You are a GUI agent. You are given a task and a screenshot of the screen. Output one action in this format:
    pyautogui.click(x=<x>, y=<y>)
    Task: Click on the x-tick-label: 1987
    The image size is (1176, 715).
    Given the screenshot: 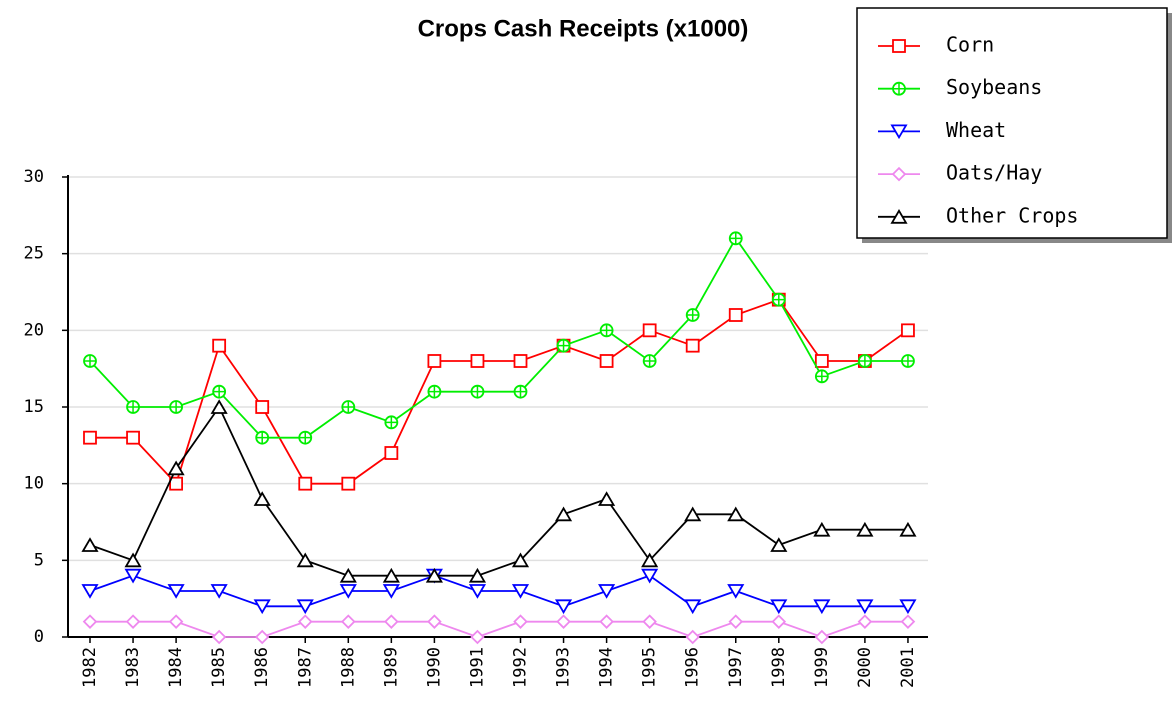 What is the action you would take?
    pyautogui.click(x=305, y=667)
    